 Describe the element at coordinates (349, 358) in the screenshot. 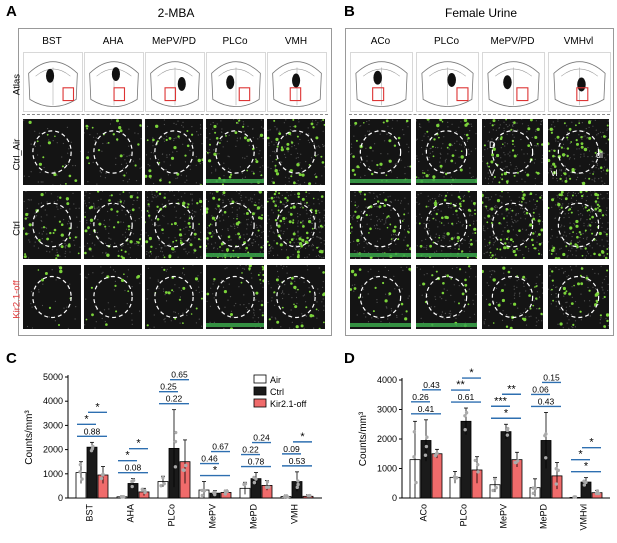

I see `panel-letter-d: D` at that location.